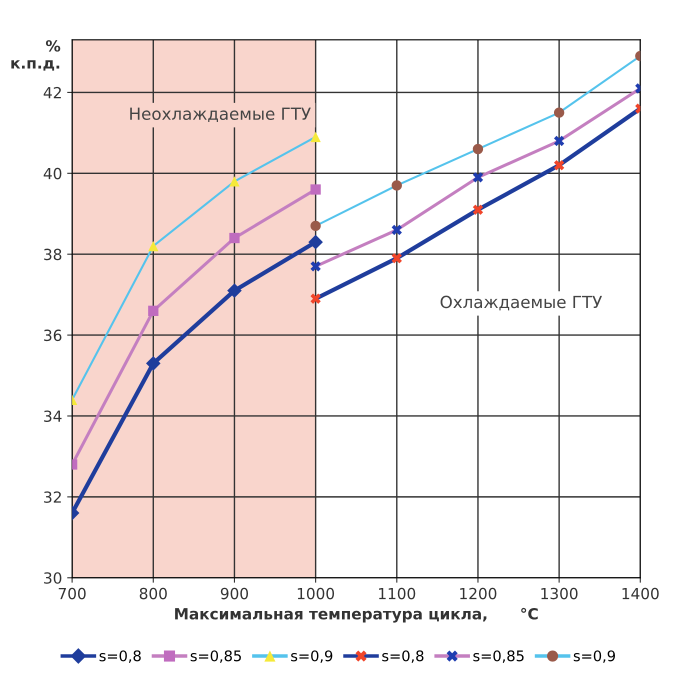 This screenshot has width=674, height=687. I want to click on x-tick-label: 700, so click(72, 594).